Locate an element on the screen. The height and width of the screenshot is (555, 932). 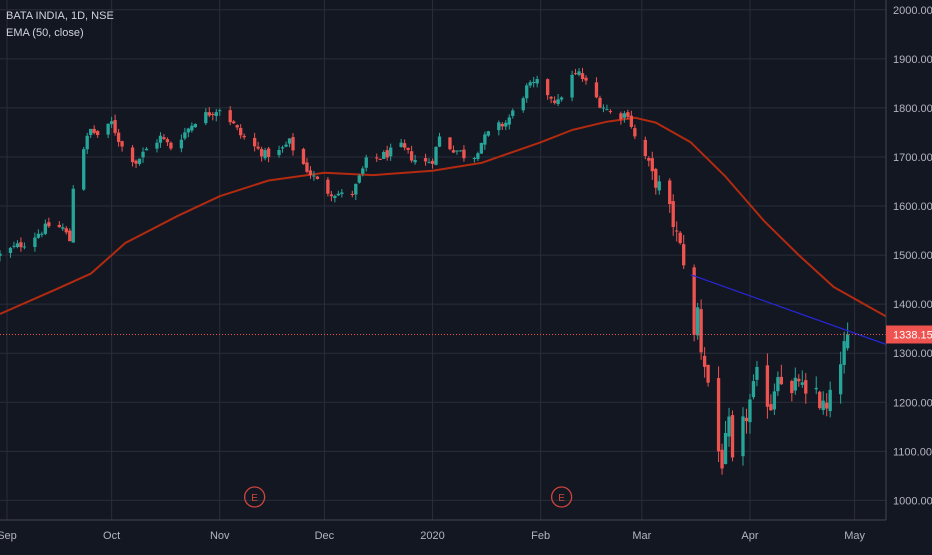
x-tick-label: Feb is located at coordinates (540, 536).